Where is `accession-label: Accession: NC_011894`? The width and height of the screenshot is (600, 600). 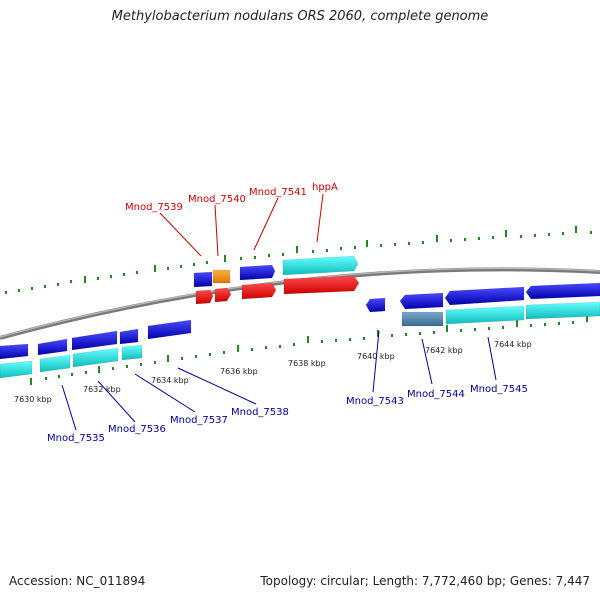
accession-label: Accession: NC_011894 is located at coordinates (77, 581).